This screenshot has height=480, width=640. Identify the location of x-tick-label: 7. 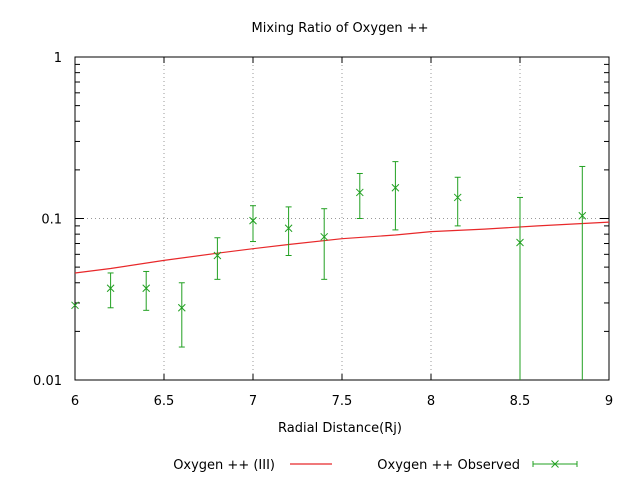
(253, 401).